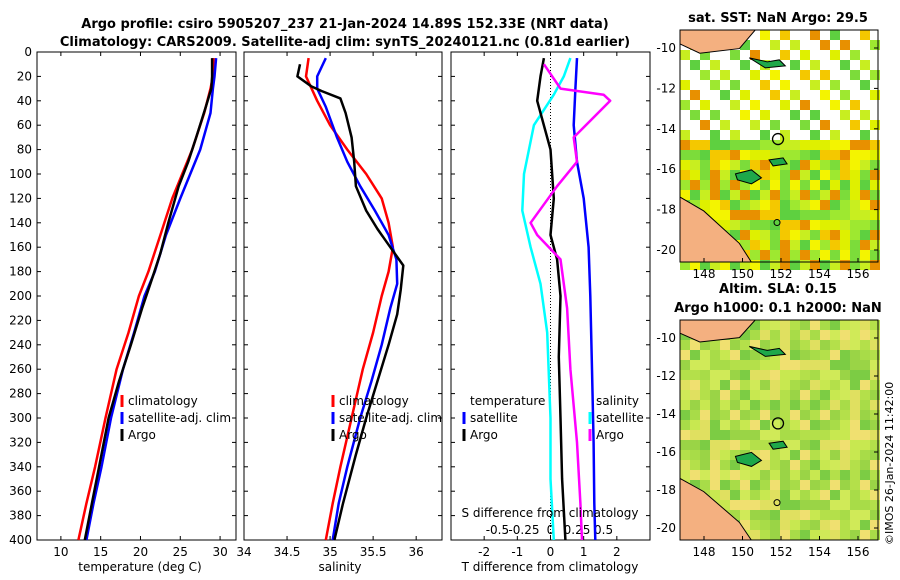 This screenshot has width=900, height=580. What do you see at coordinates (748, 177) in the screenshot?
I see `island` at bounding box center [748, 177].